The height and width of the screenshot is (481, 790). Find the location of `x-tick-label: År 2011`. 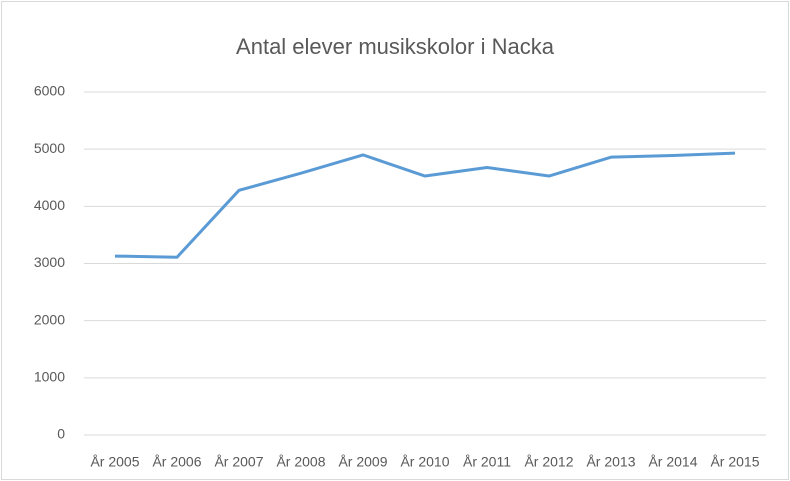

x-tick-label: År 2011 is located at coordinates (487, 462).